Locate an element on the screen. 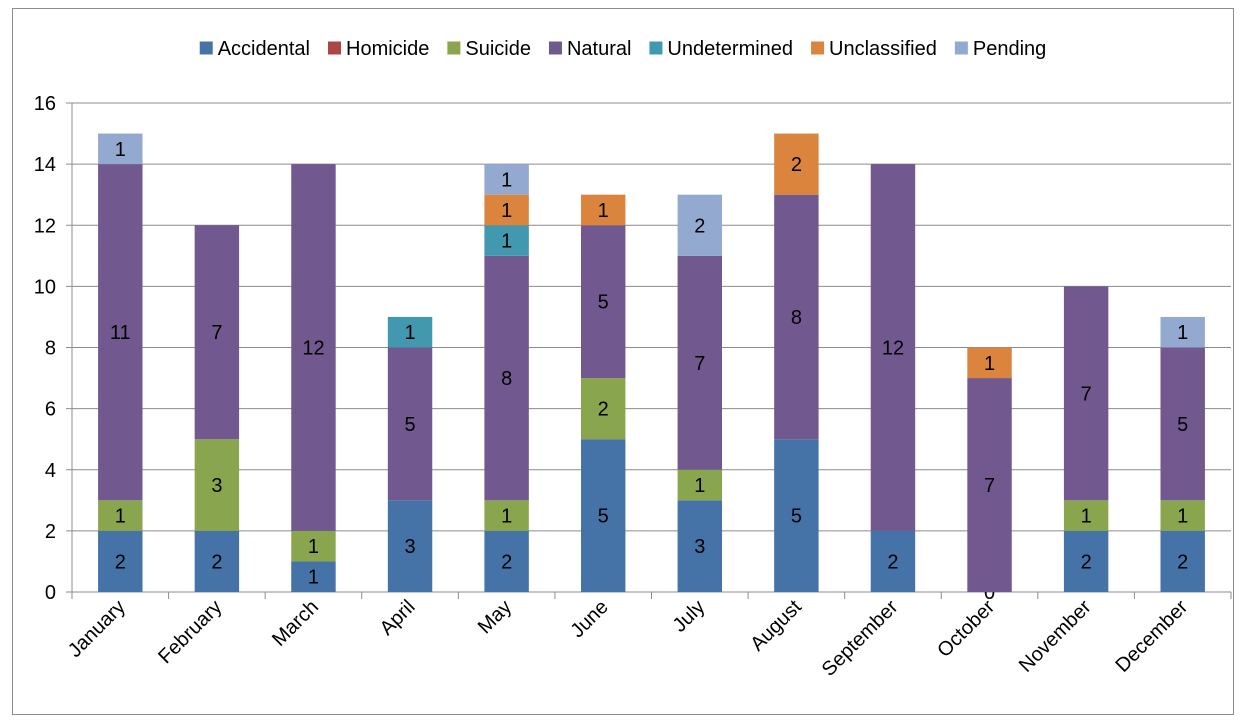  legend-label: Accidental is located at coordinates (264, 49).